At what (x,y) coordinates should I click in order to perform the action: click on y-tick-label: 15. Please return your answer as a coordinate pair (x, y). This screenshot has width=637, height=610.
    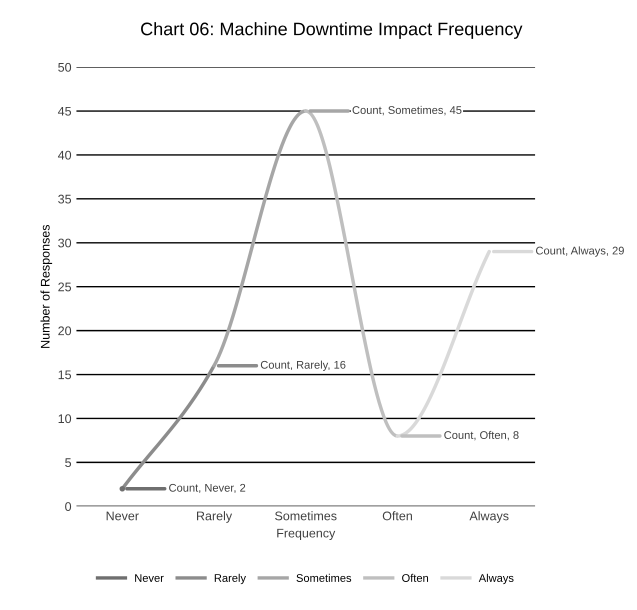
    Looking at the image, I should click on (65, 375).